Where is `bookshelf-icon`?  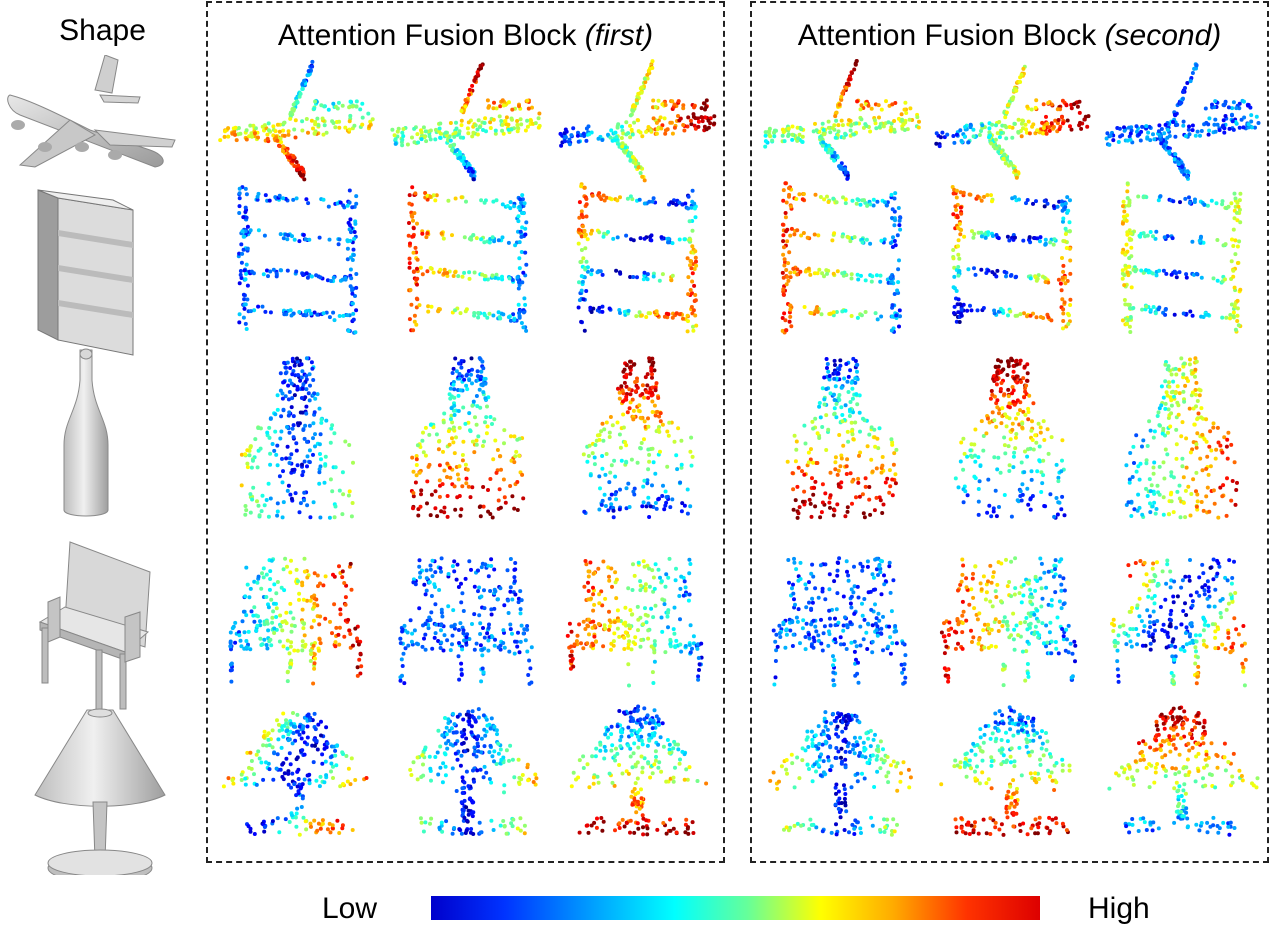 bookshelf-icon is located at coordinates (85, 272).